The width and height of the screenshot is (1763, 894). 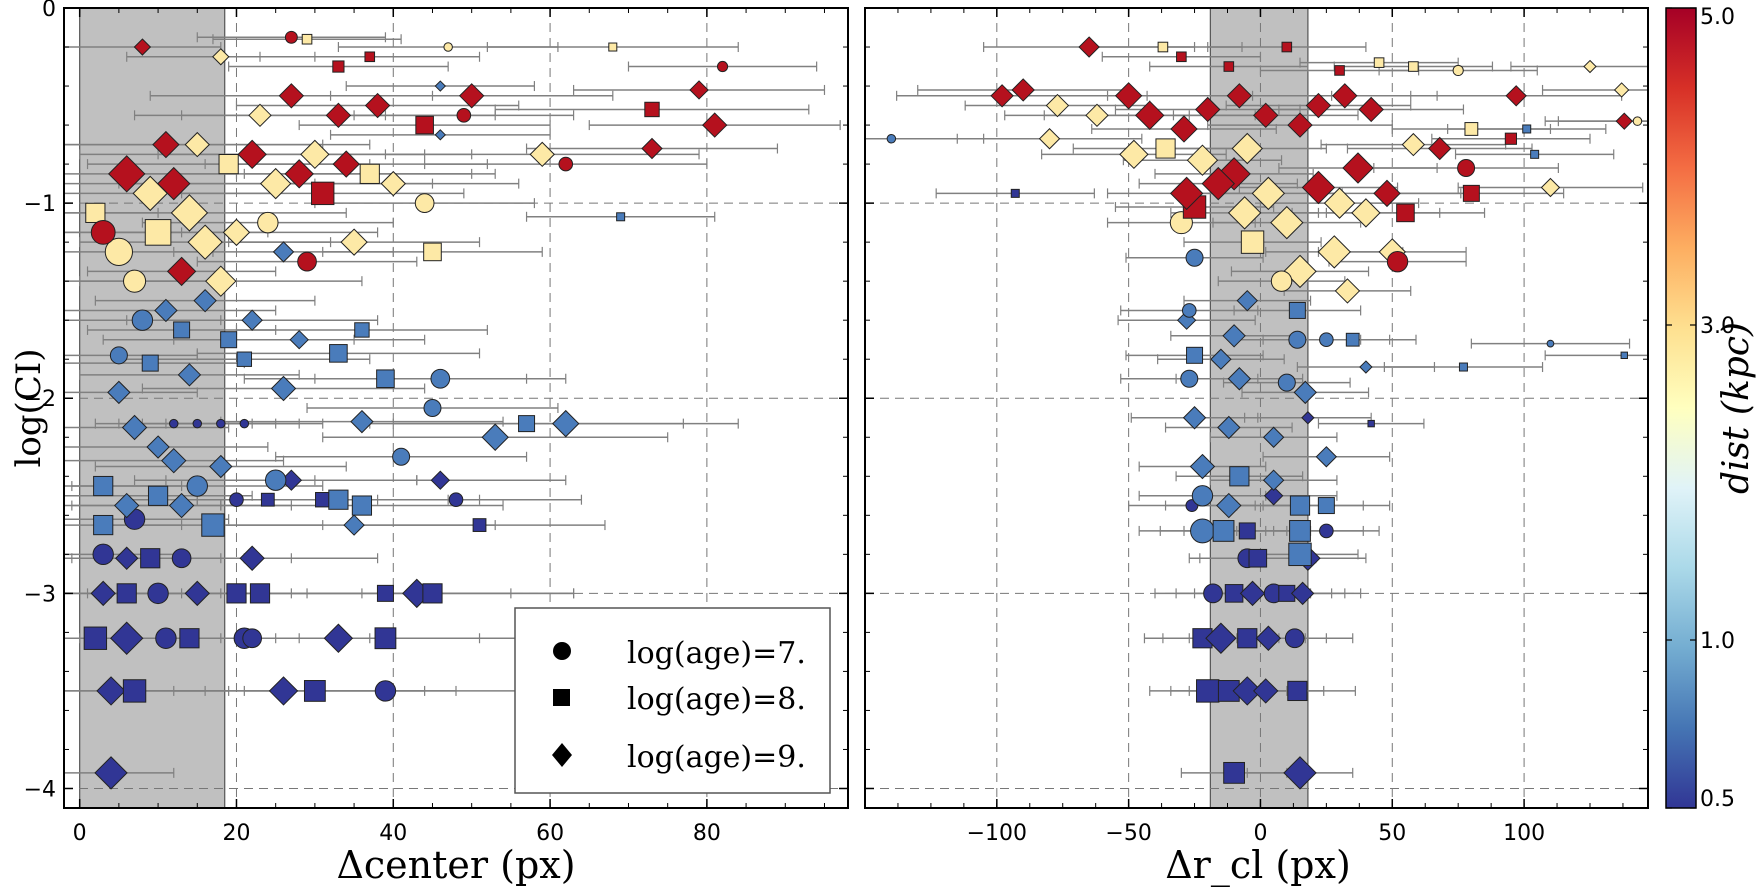 What do you see at coordinates (80, 833) in the screenshot?
I see `left-xtick-label: 0` at bounding box center [80, 833].